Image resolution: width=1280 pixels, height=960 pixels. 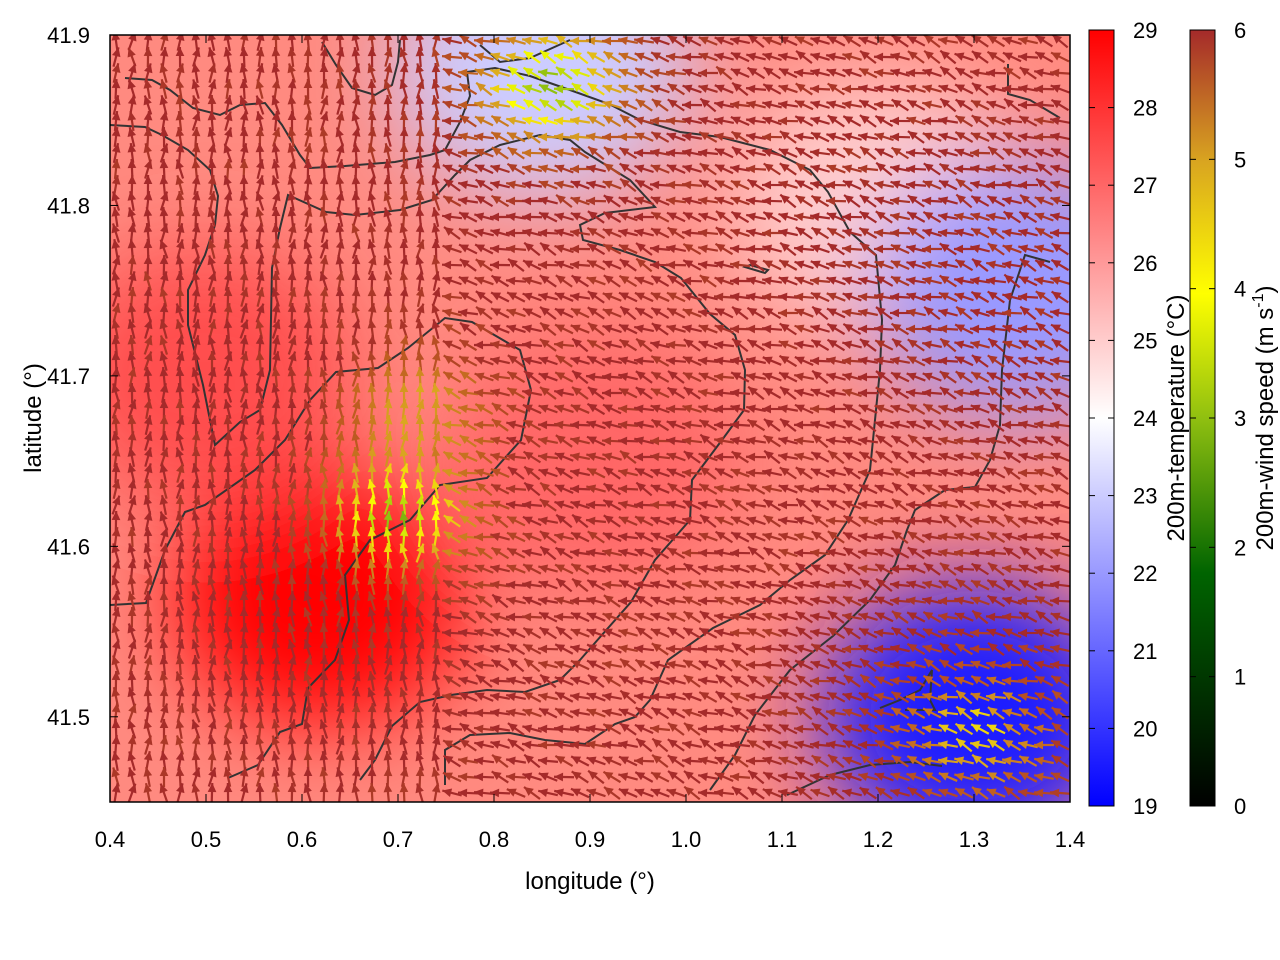 What do you see at coordinates (1145, 185) in the screenshot?
I see `colorbar-tick-label: 27` at bounding box center [1145, 185].